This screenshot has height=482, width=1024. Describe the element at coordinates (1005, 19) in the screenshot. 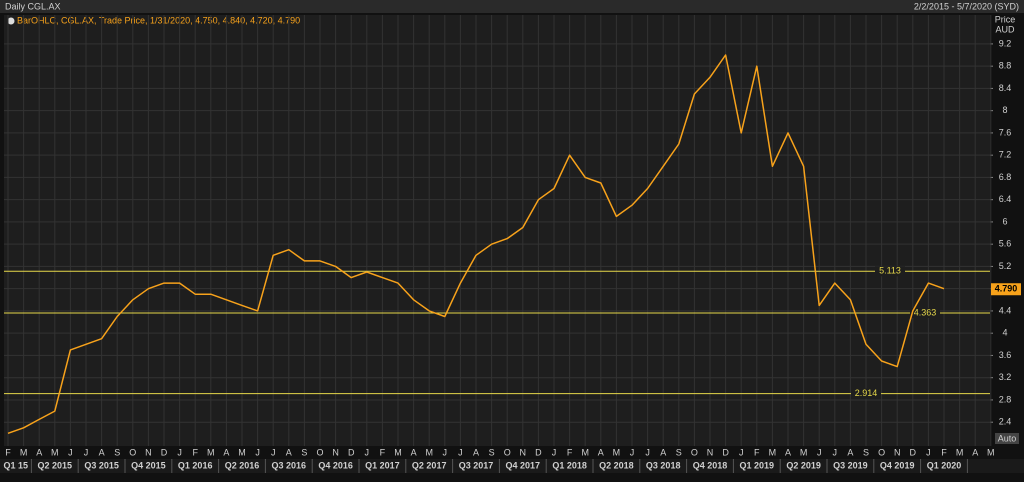

I see `y-axis-title: Price` at that location.